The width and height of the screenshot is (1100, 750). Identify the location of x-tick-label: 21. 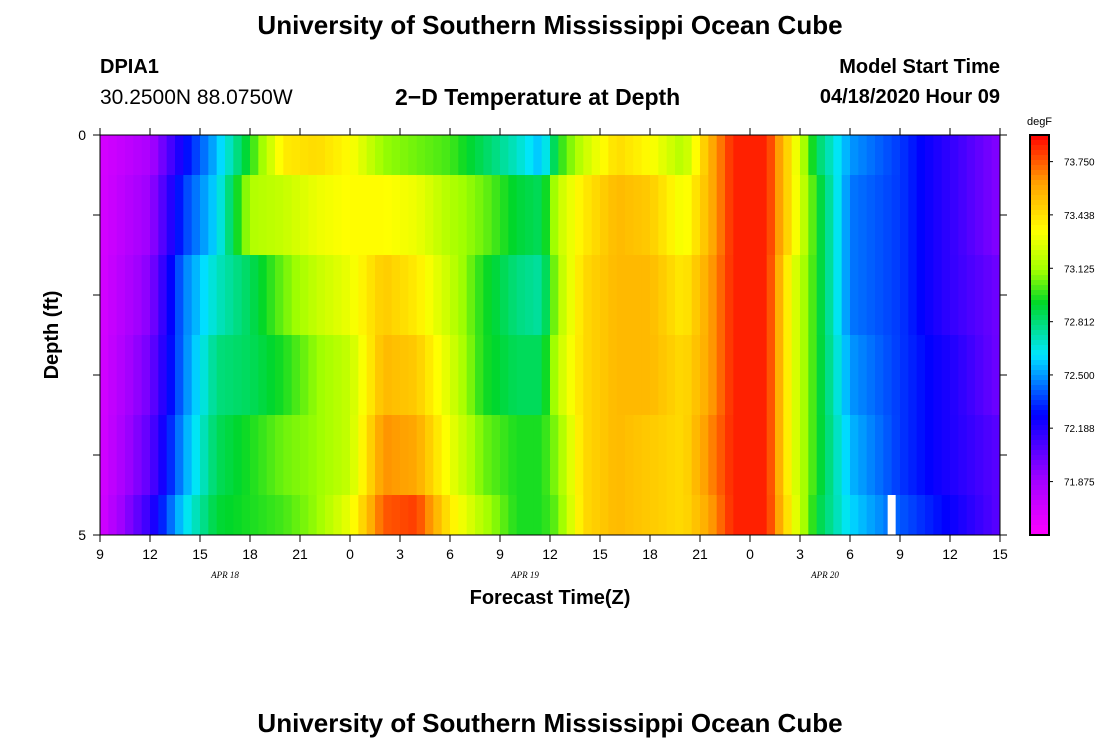
(700, 554).